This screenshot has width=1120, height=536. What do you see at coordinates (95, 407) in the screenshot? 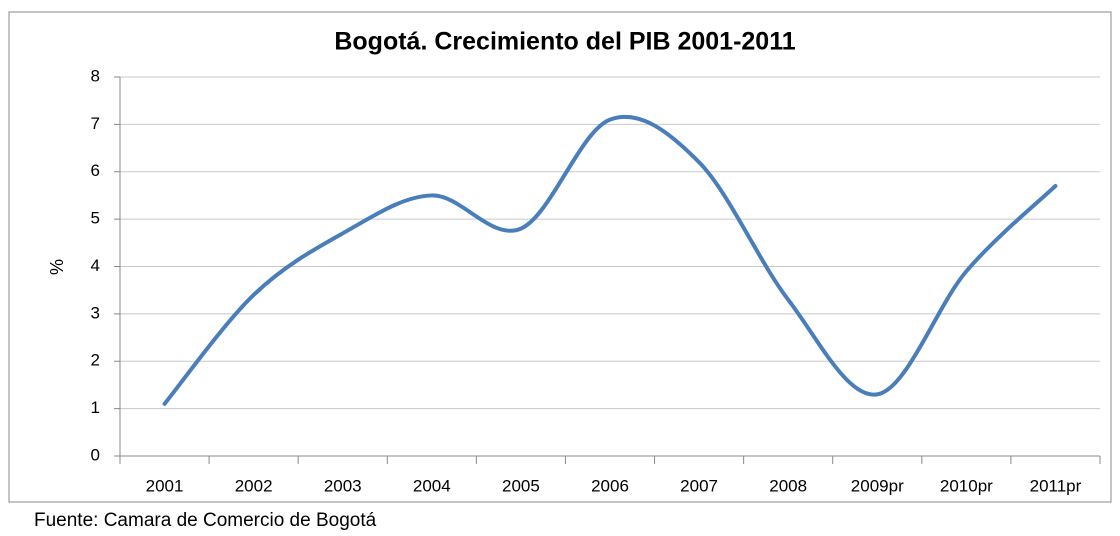
I see `y-tick-label: 1` at bounding box center [95, 407].